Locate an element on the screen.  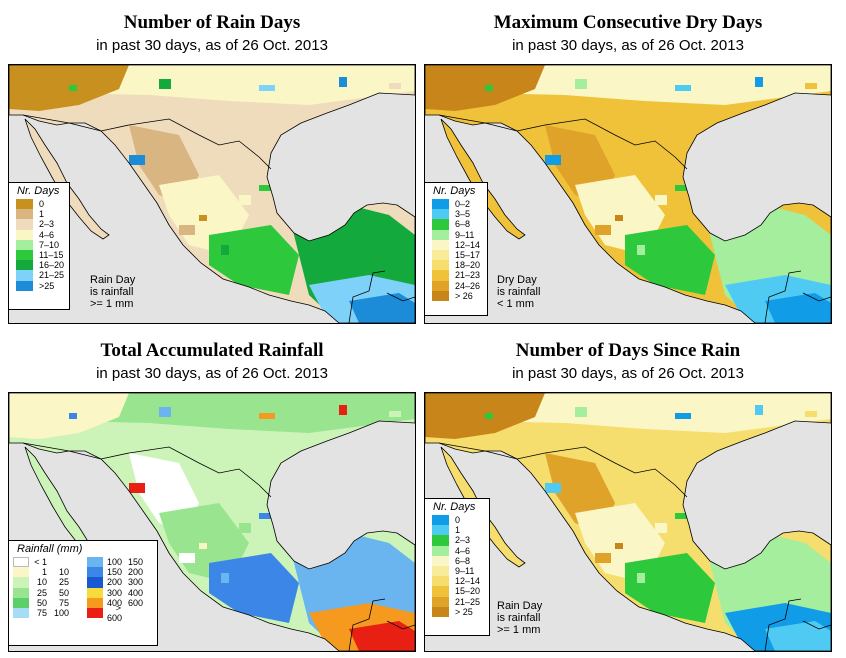
note-line: >= 1 mm is located at coordinates (519, 630).